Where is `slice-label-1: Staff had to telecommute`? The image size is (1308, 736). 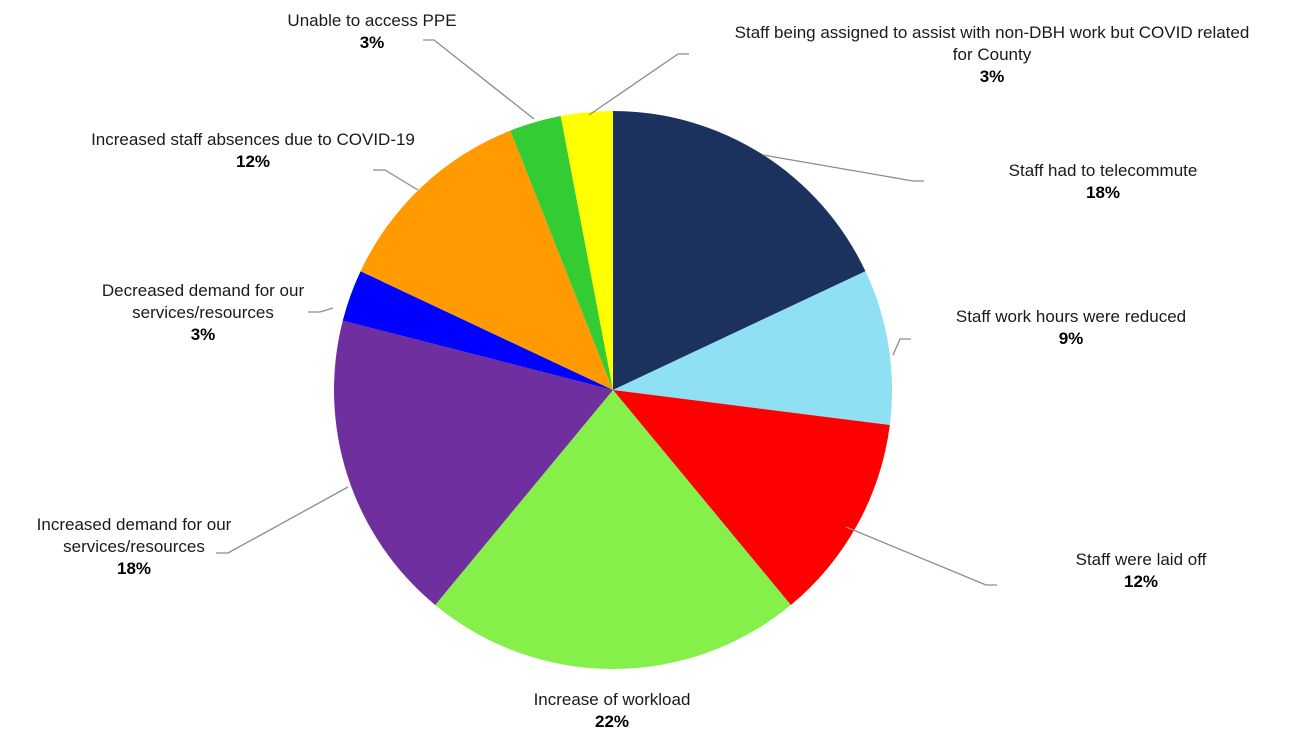 slice-label-1: Staff had to telecommute is located at coordinates (1103, 170).